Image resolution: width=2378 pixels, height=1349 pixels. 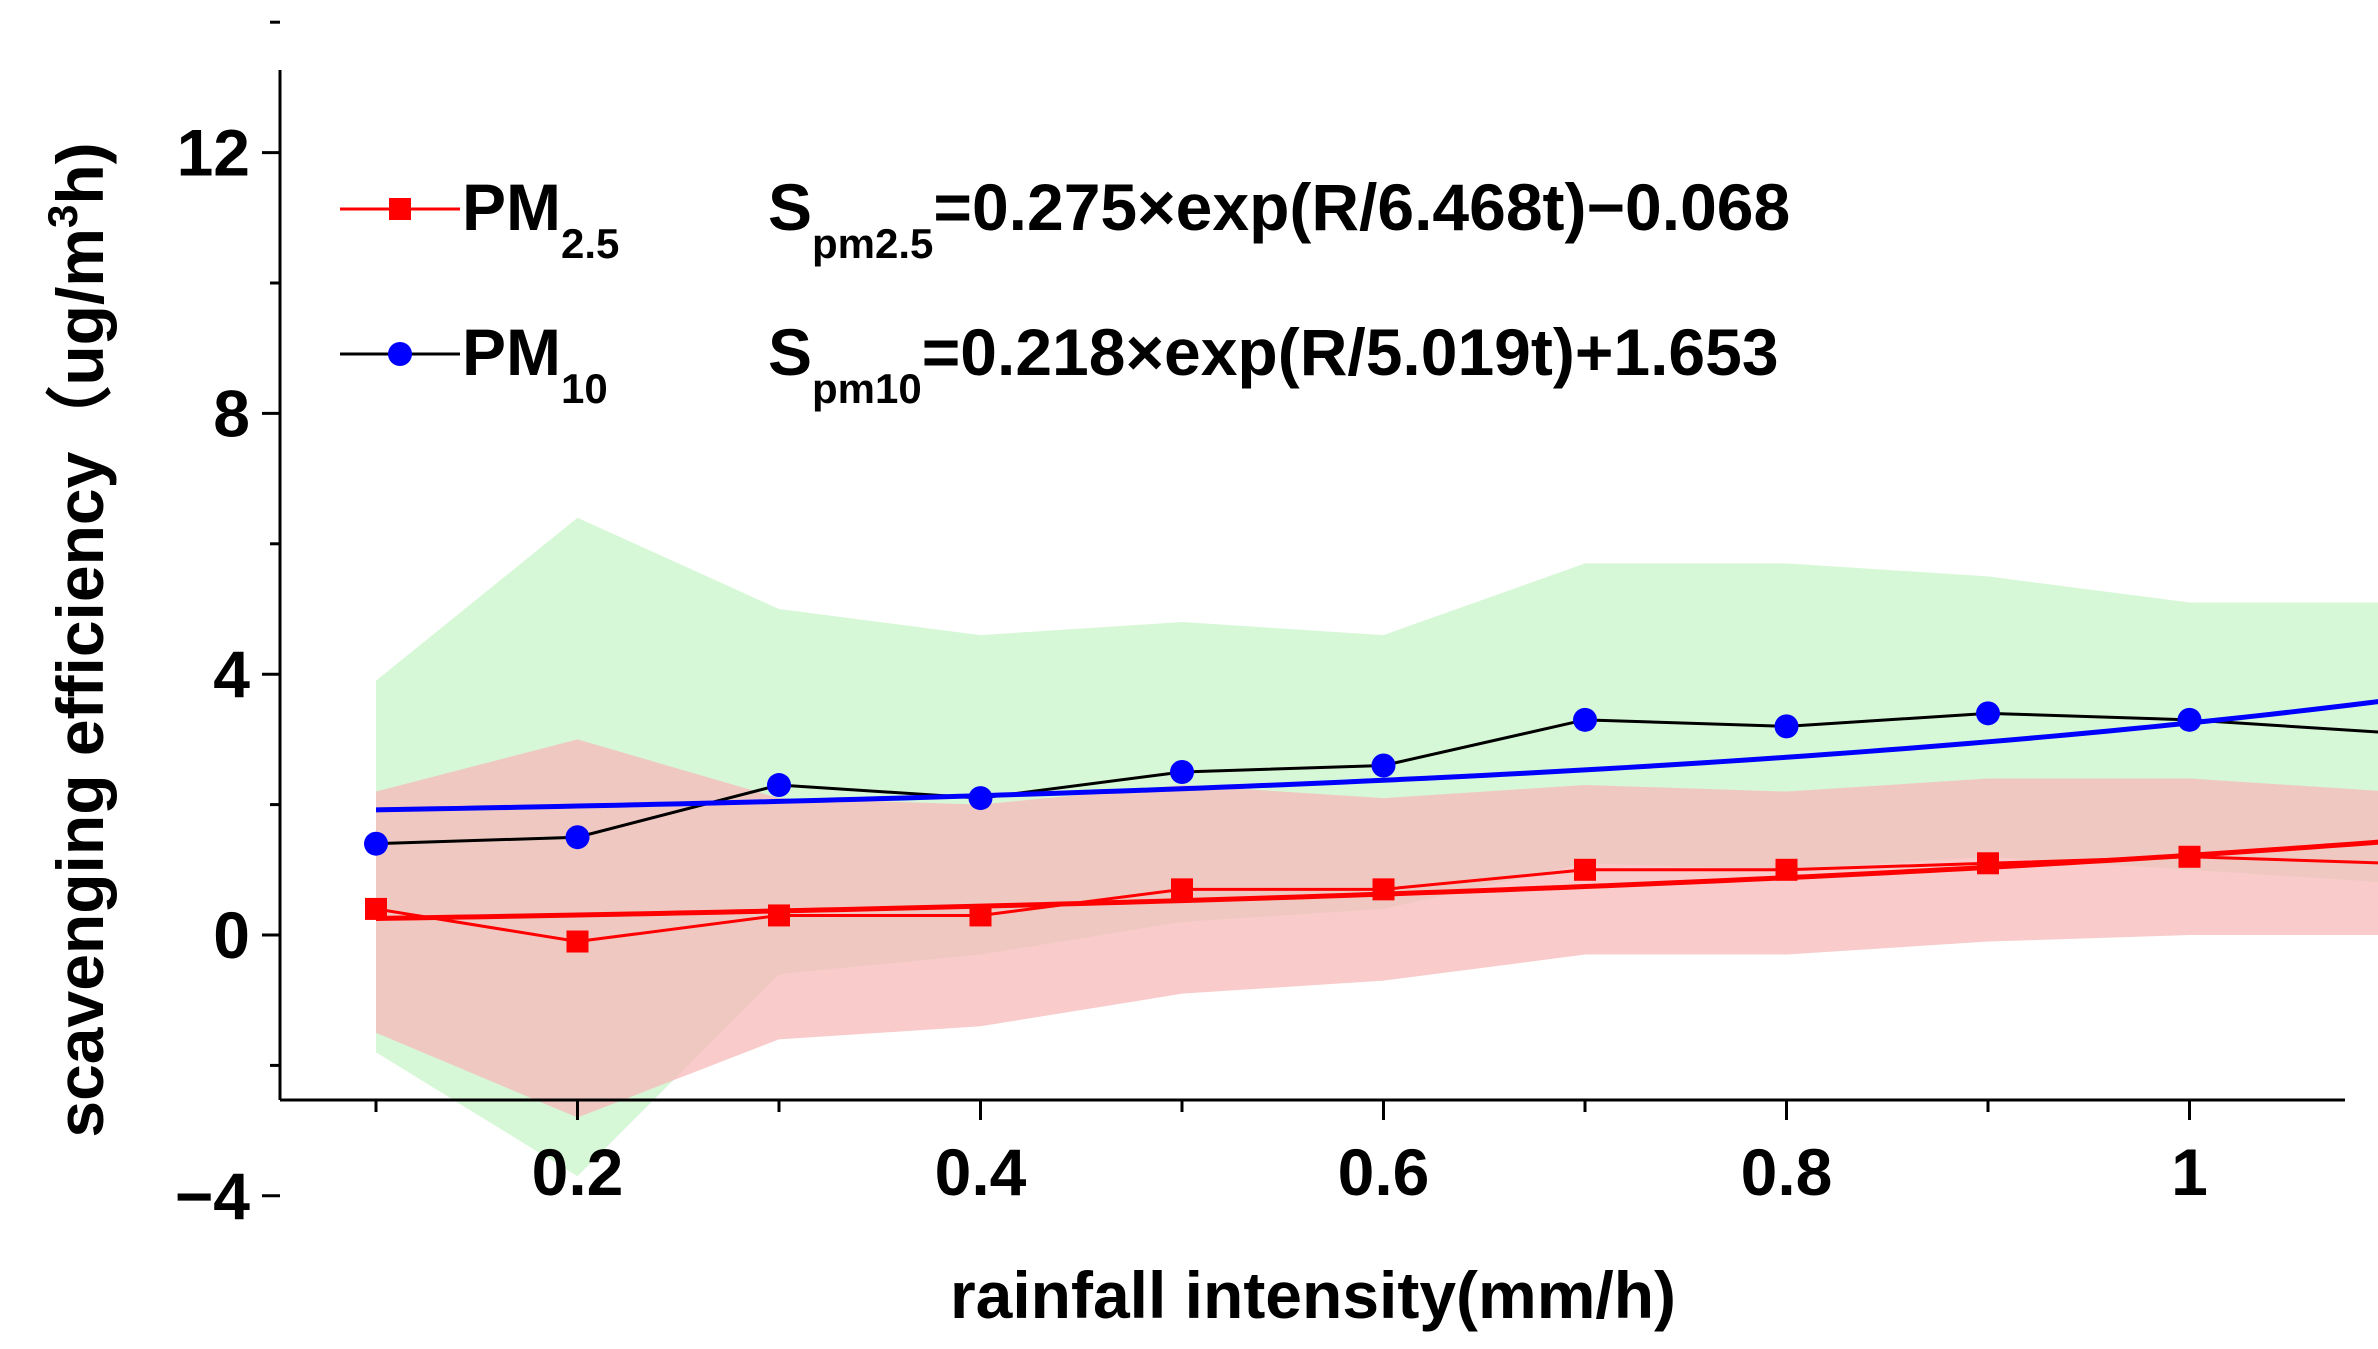 I want to click on pm25-legend-marker, so click(x=400, y=209).